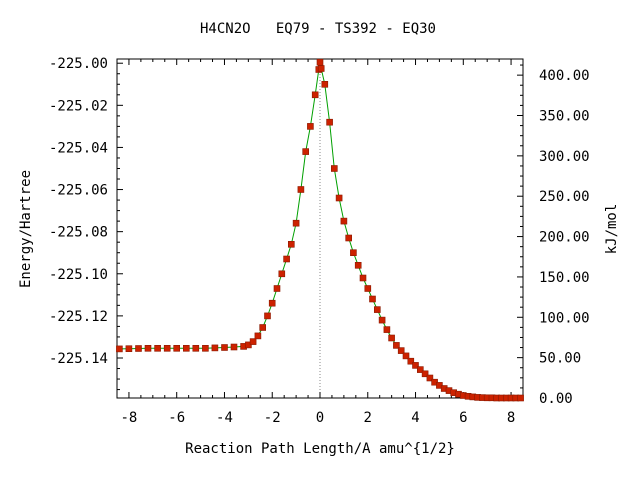  Describe the element at coordinates (78, 191) in the screenshot. I see `y-tick-label: -225.06` at that location.